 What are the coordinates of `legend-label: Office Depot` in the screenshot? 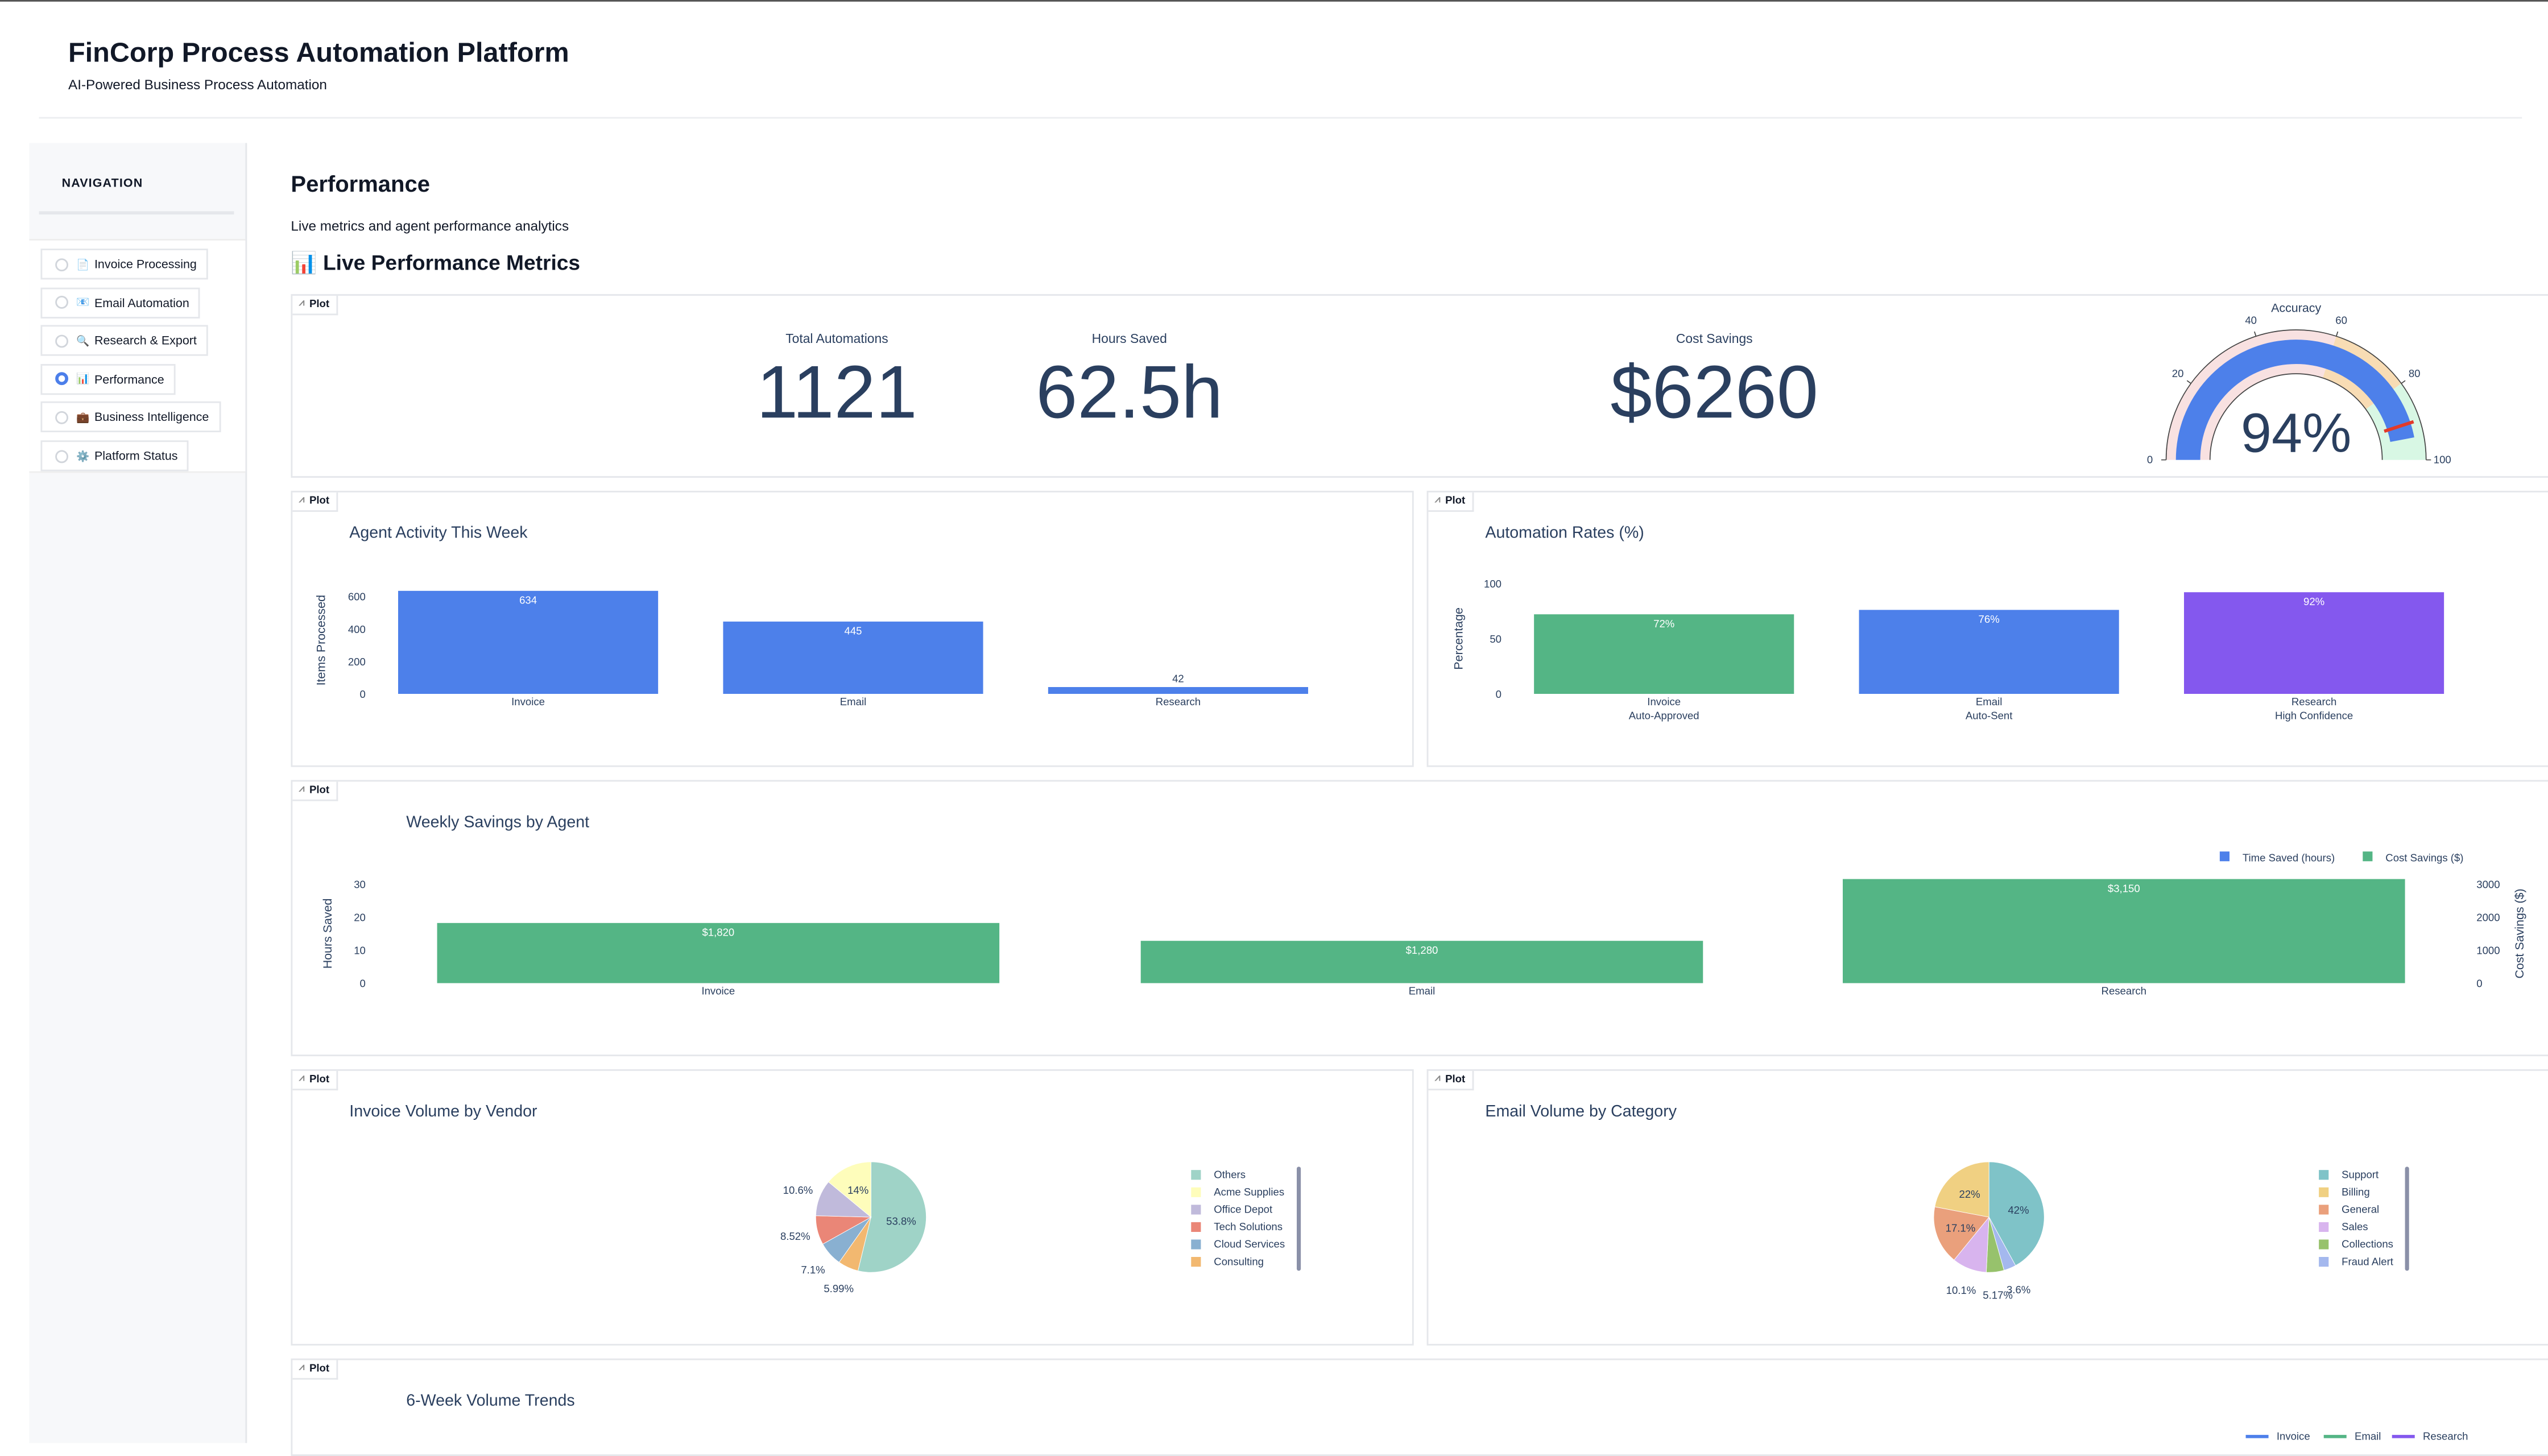 It's located at (1243, 1209).